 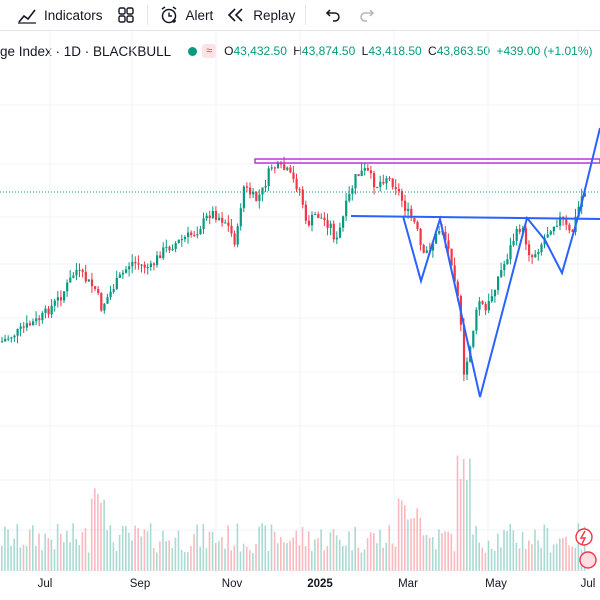 I want to click on toolbar-divider, so click(x=306, y=15).